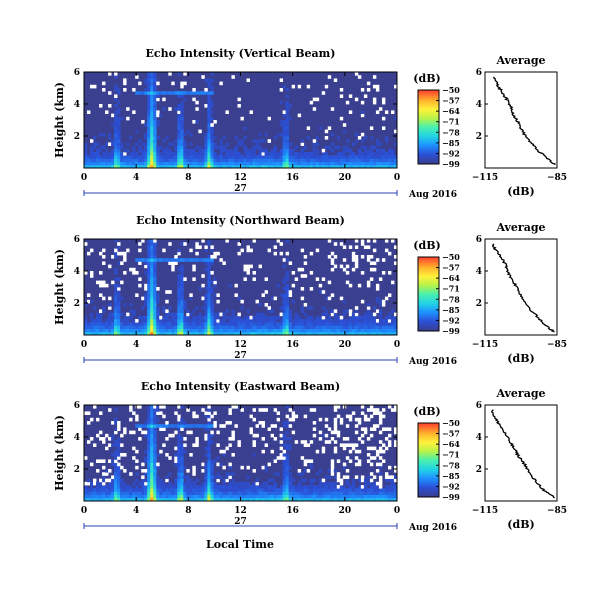 This screenshot has height=598, width=613. What do you see at coordinates (59, 287) in the screenshot?
I see `y-axis-label: Height (km)` at bounding box center [59, 287].